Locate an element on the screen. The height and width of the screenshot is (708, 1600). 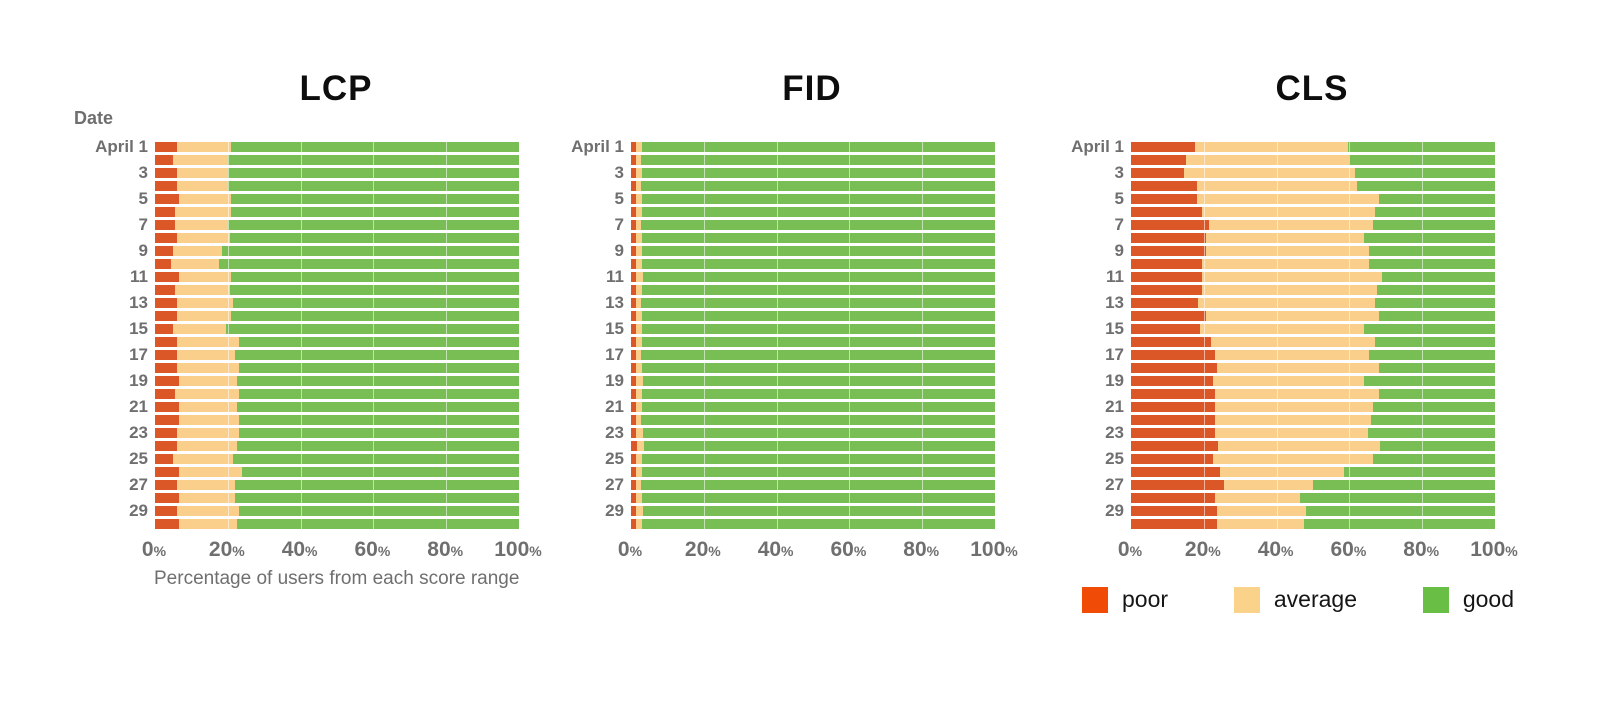
y-axis-label: 21 is located at coordinates (614, 406).